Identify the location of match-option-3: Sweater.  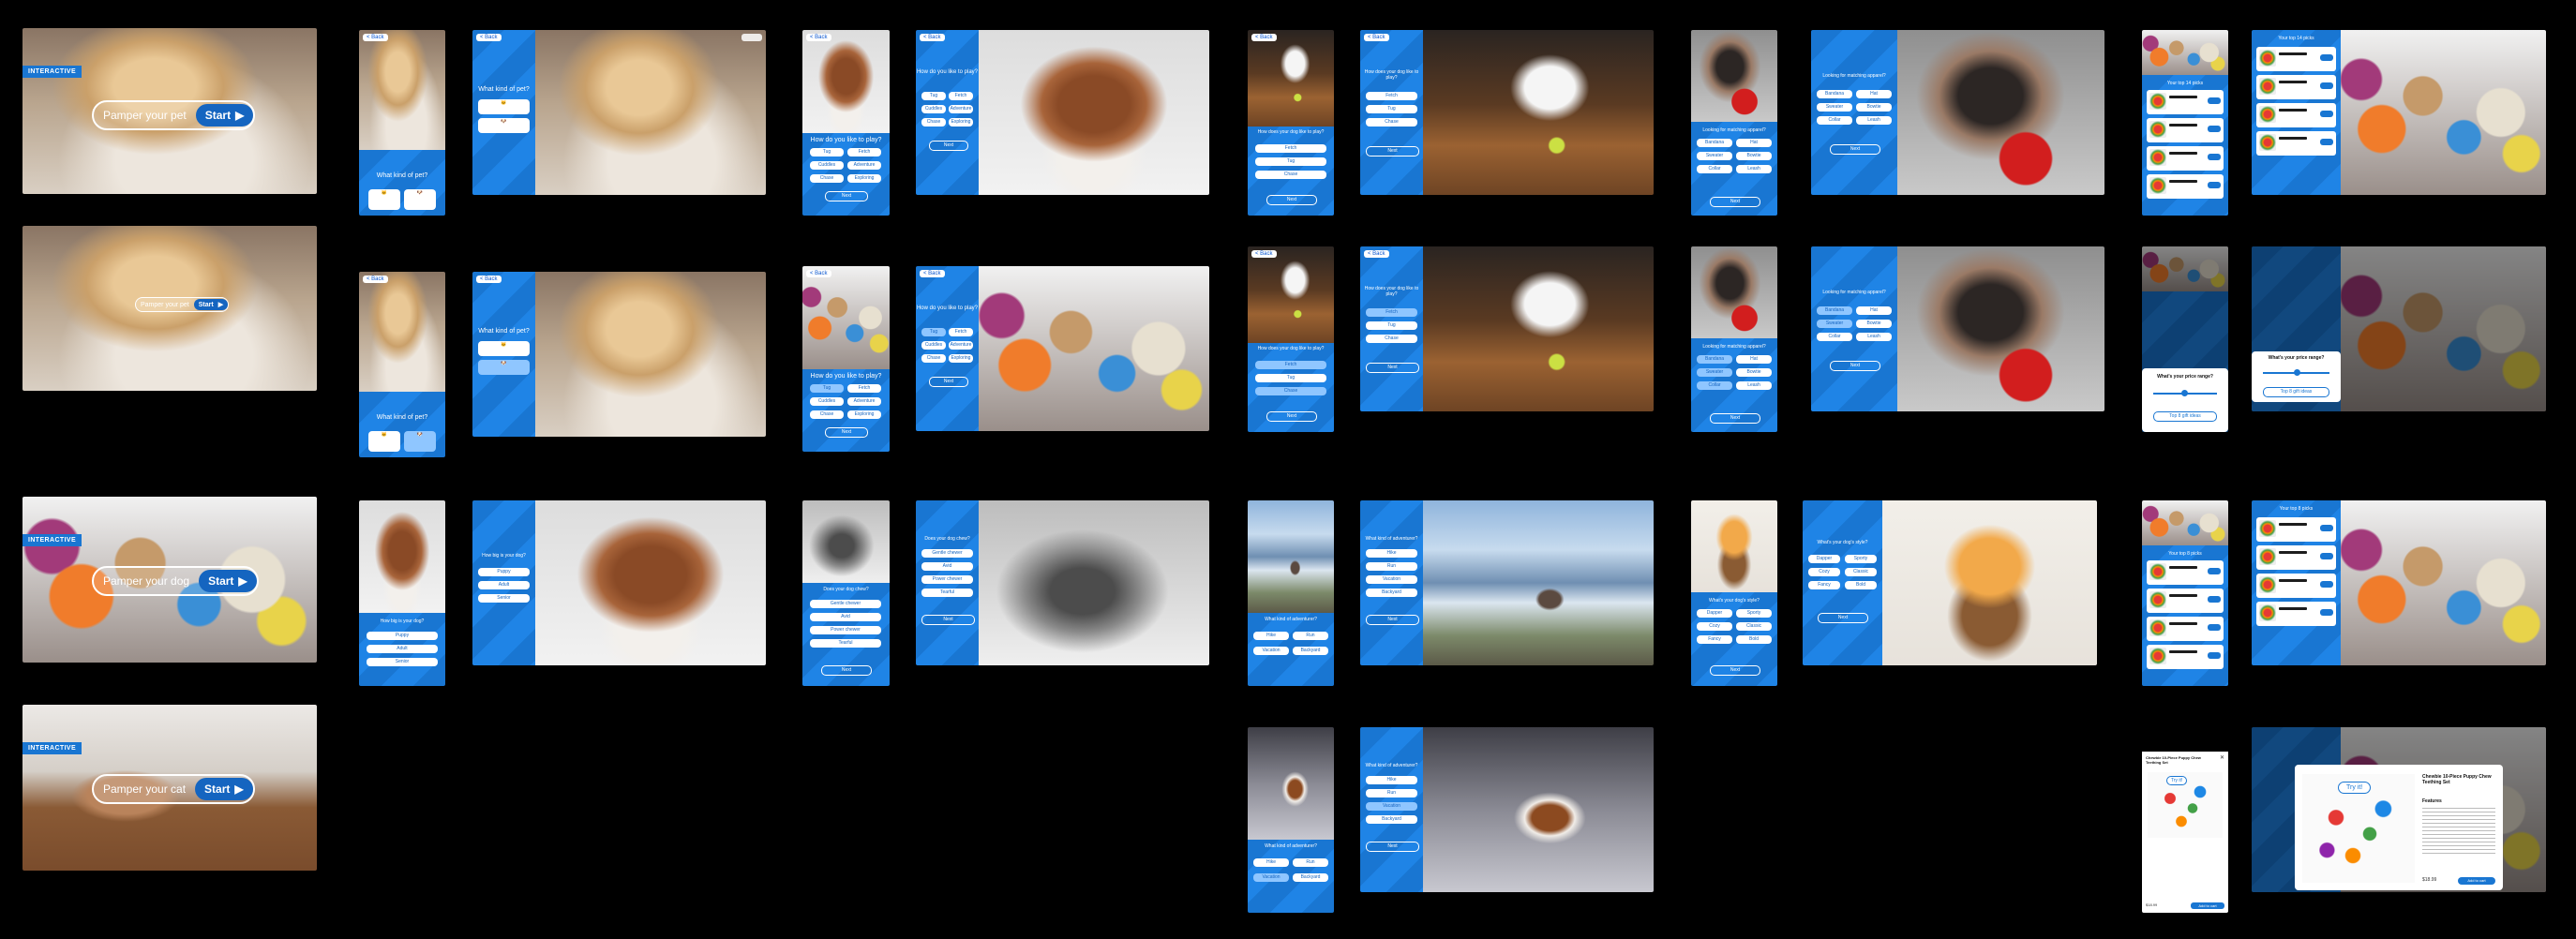
(1715, 156).